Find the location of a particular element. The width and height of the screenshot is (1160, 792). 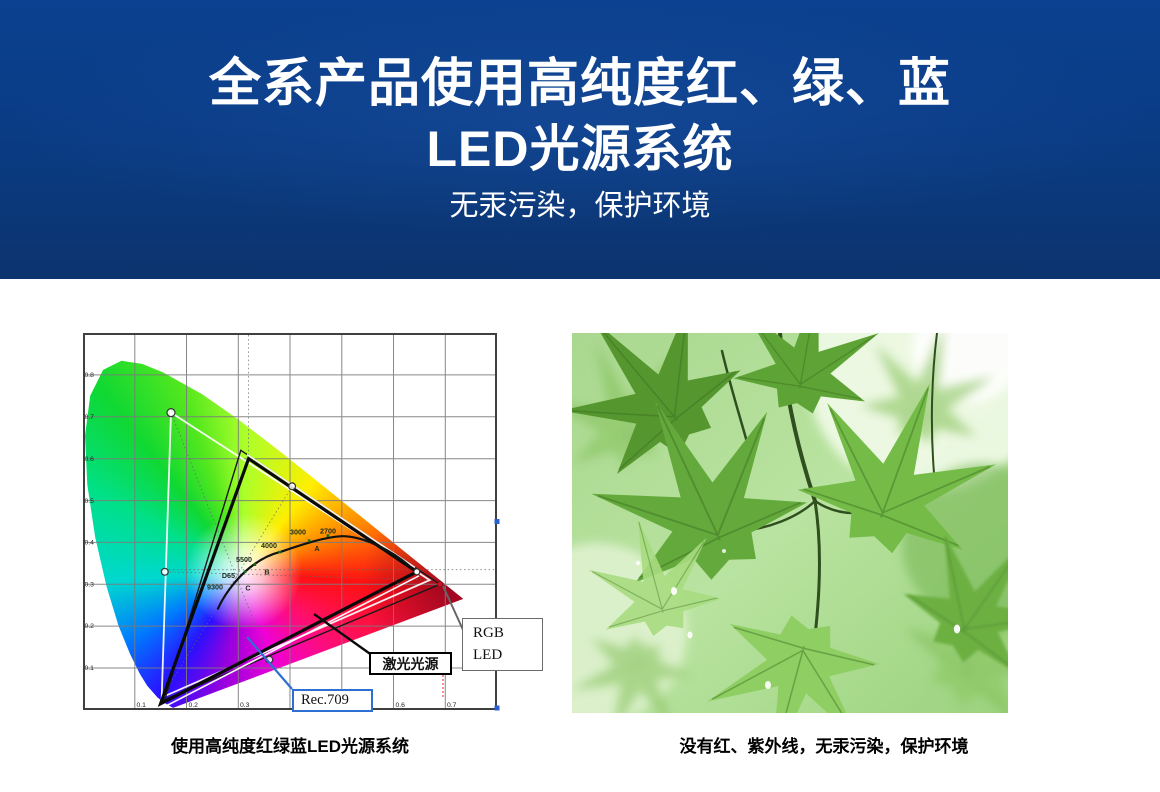

laser-triangle-highlight is located at coordinates (291, 581).